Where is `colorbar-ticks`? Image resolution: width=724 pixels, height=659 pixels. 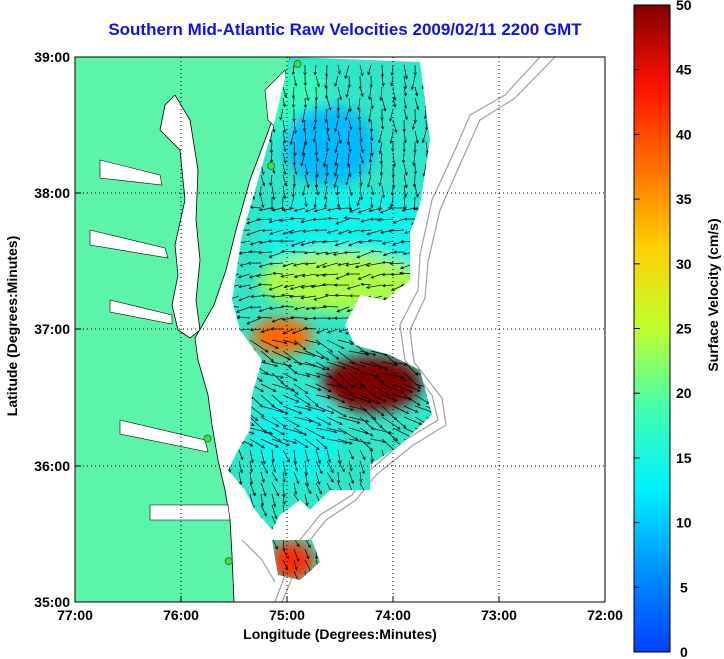 colorbar-ticks is located at coordinates (637, 328).